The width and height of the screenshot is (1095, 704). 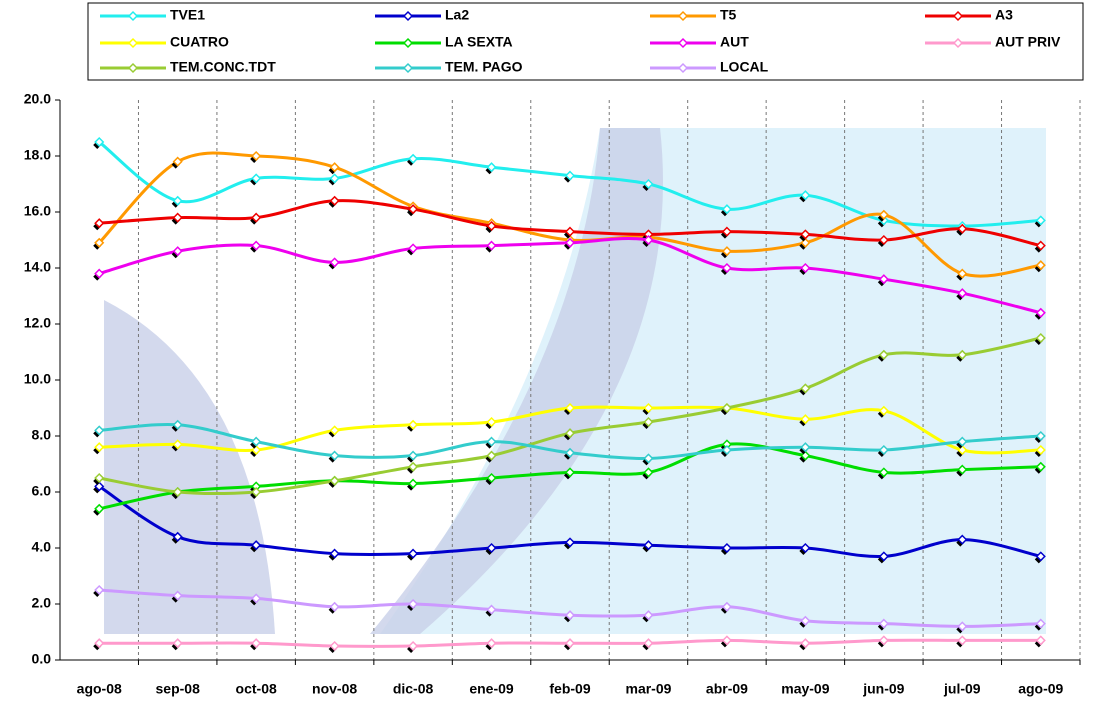 What do you see at coordinates (734, 42) in the screenshot?
I see `legend-label: AUT` at bounding box center [734, 42].